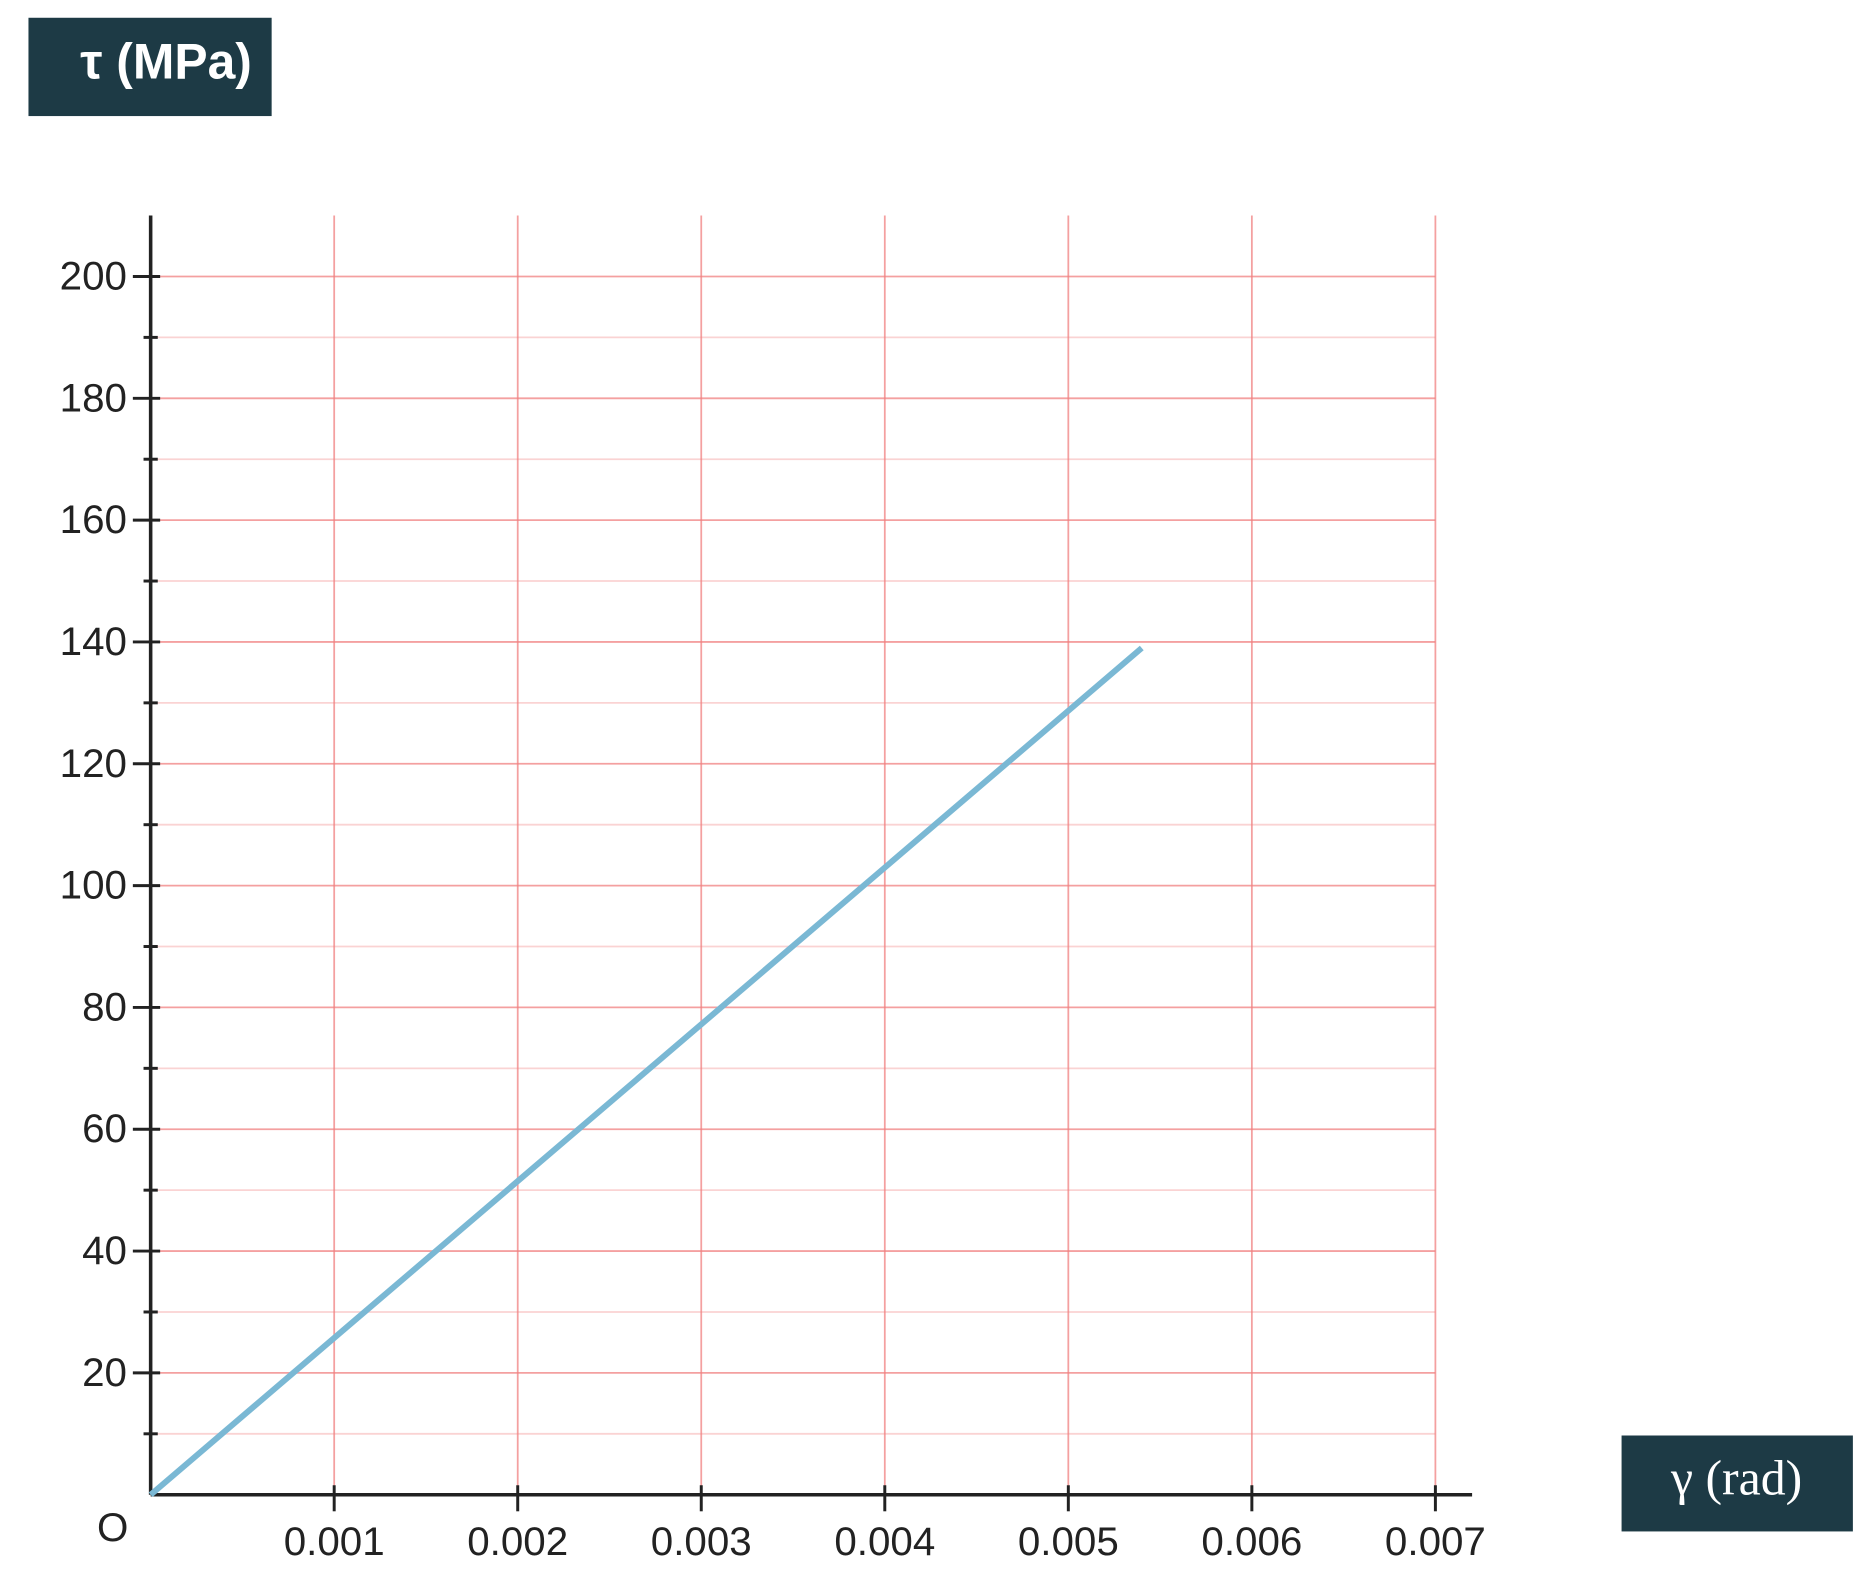 Image resolution: width=1860 pixels, height=1580 pixels. I want to click on y-tick-label: 100, so click(93, 885).